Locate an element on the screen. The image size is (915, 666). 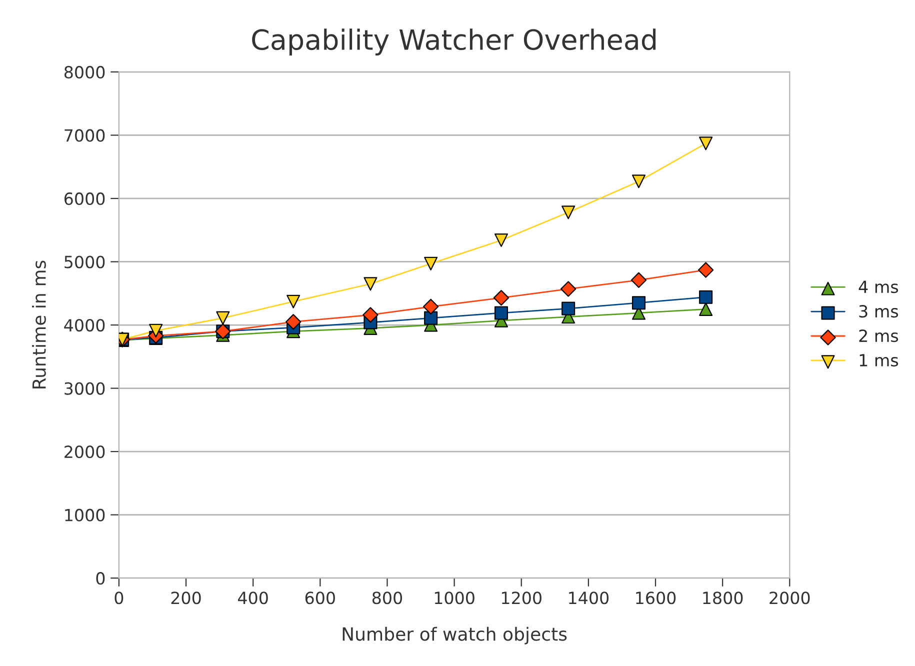
y-tick-label: 4000 is located at coordinates (84, 325).